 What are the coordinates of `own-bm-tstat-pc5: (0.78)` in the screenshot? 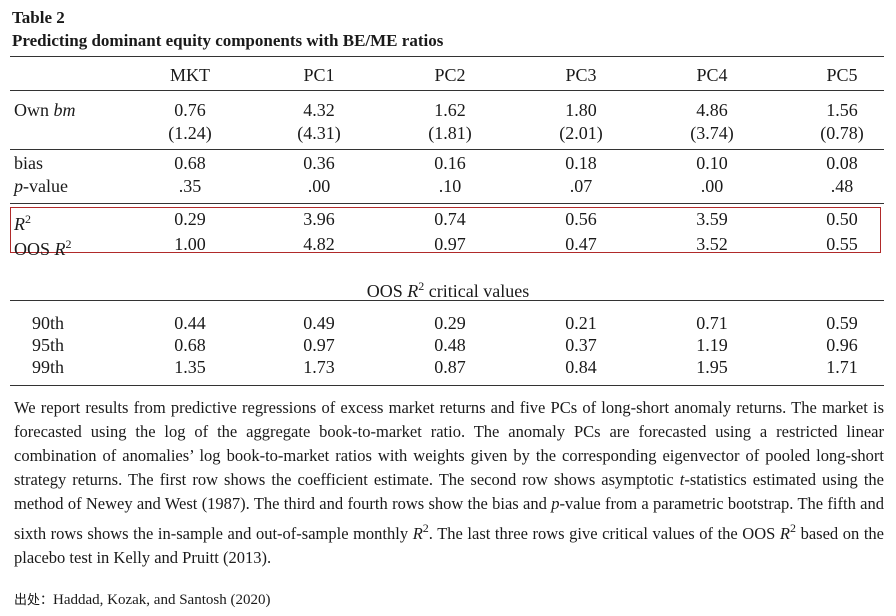 It's located at (842, 133).